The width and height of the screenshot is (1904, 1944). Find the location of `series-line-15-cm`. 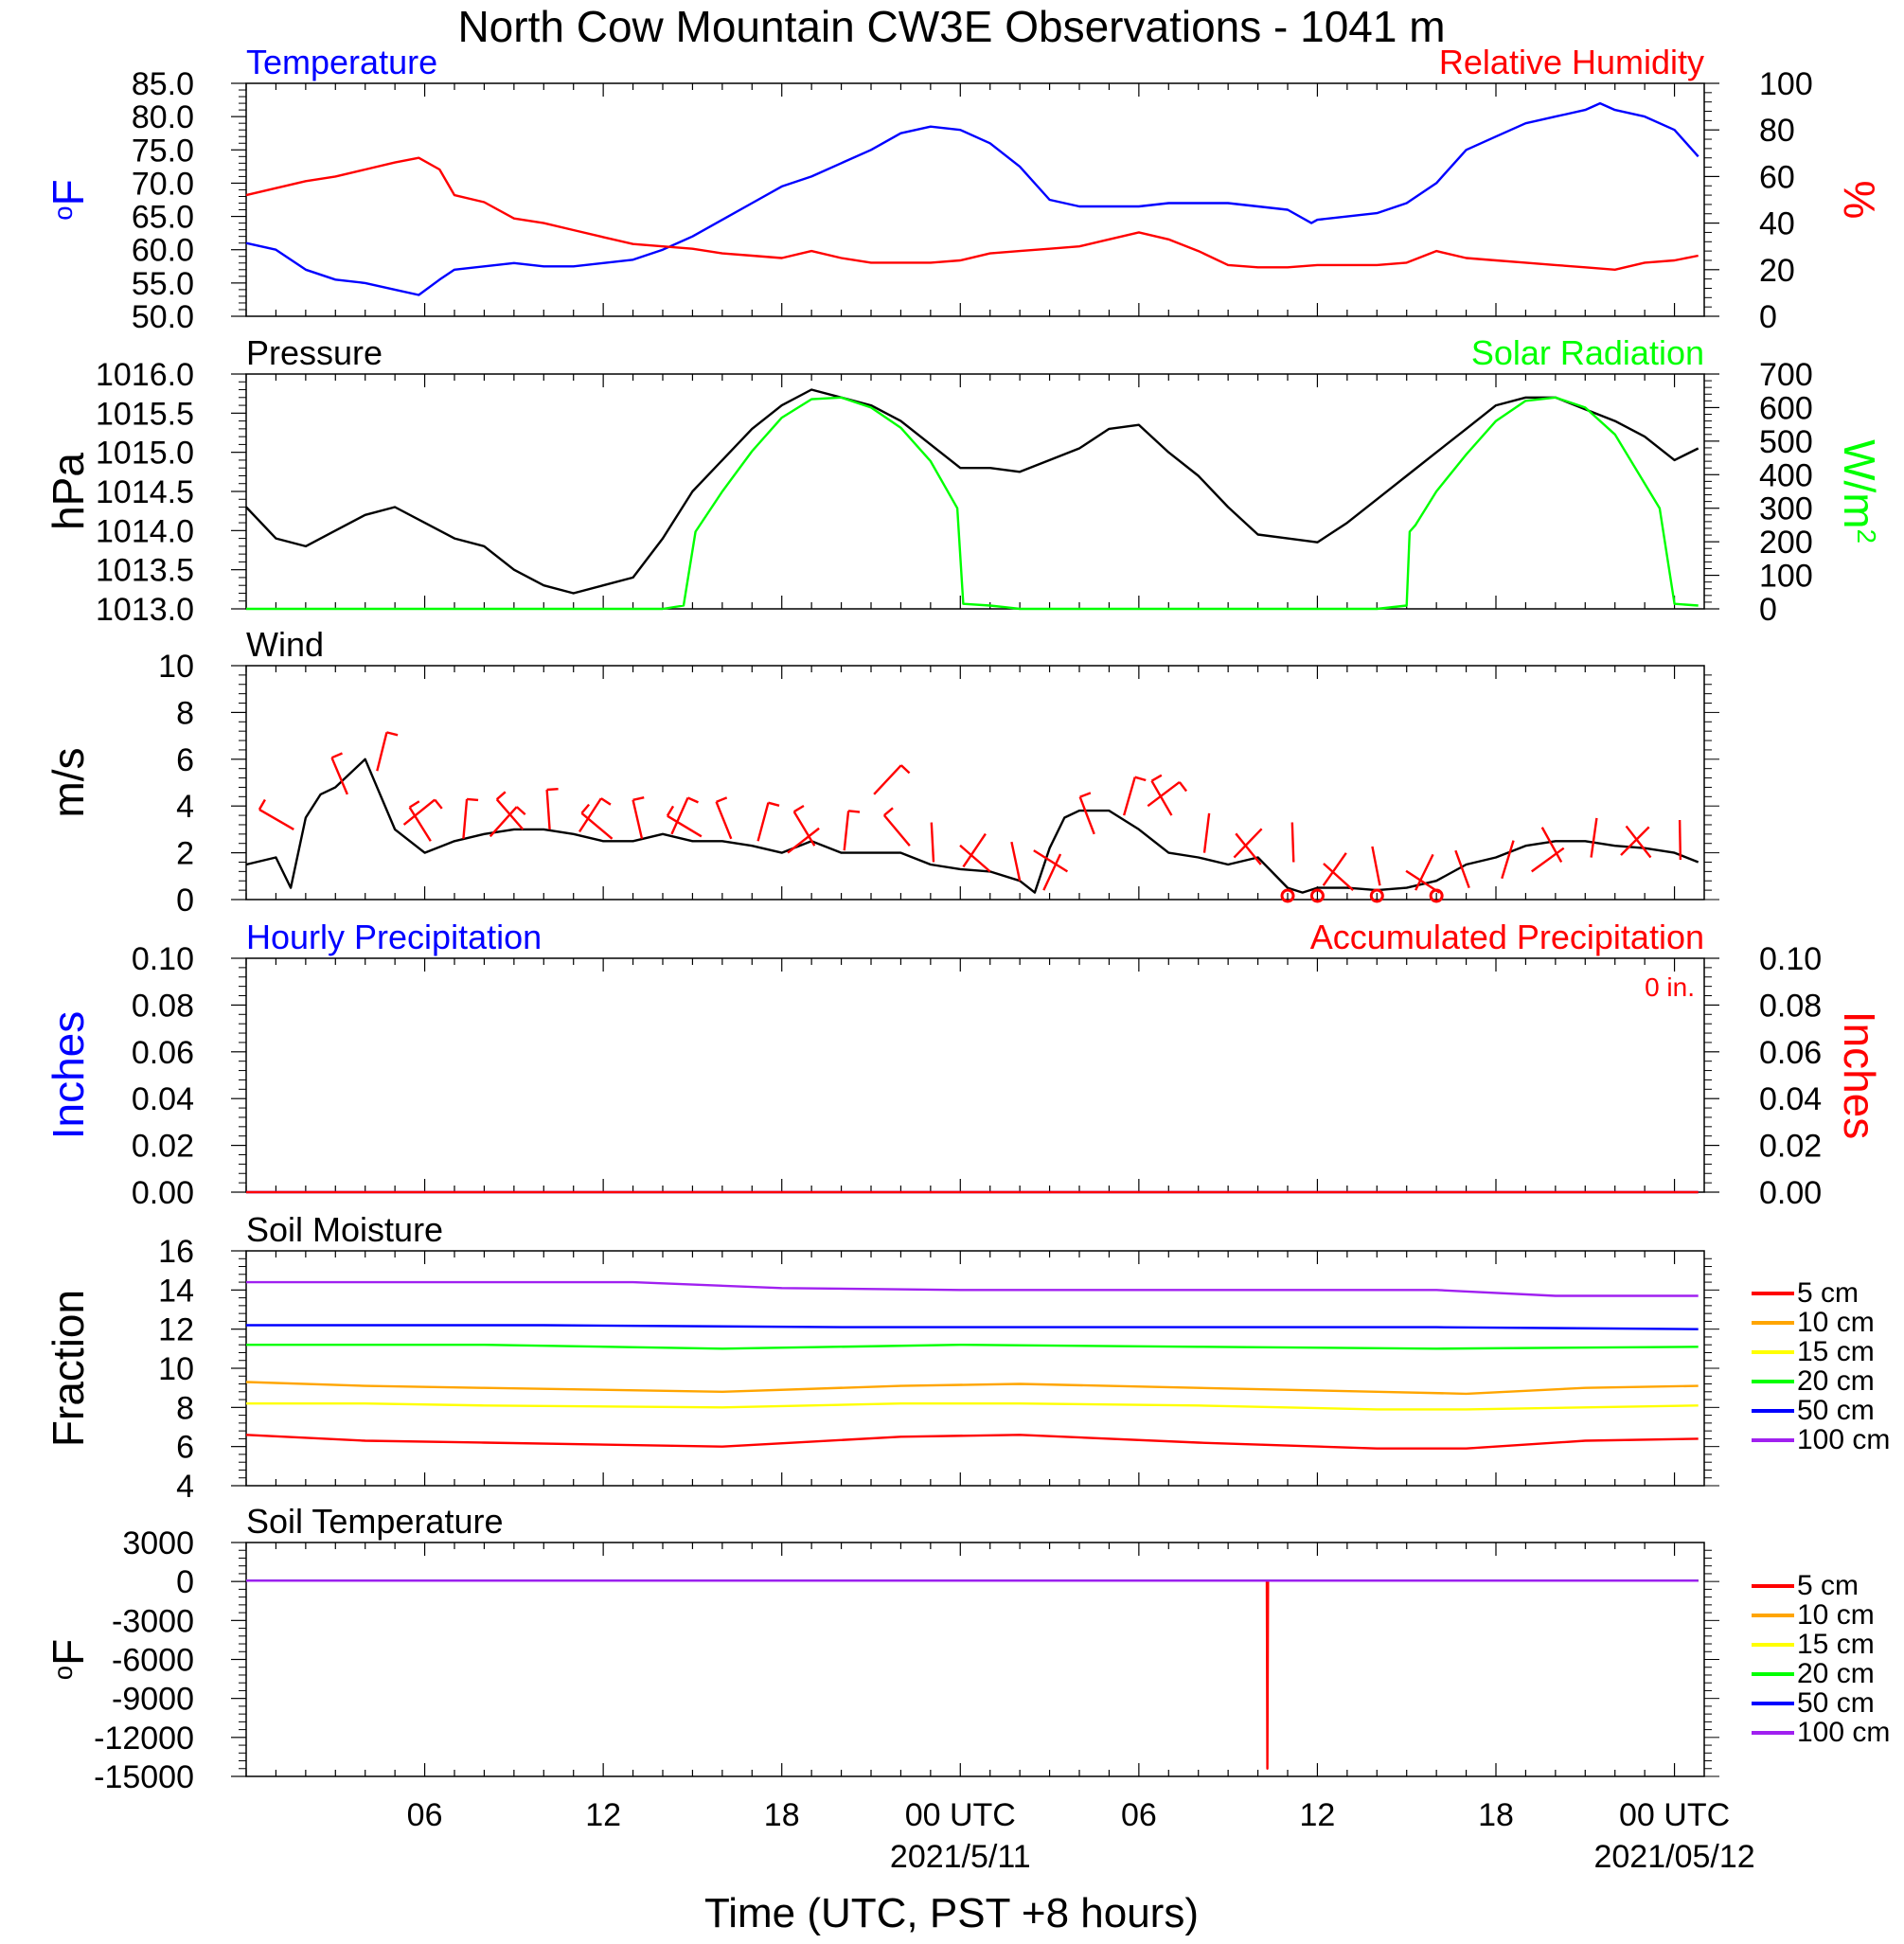

series-line-15-cm is located at coordinates (973, 1406).